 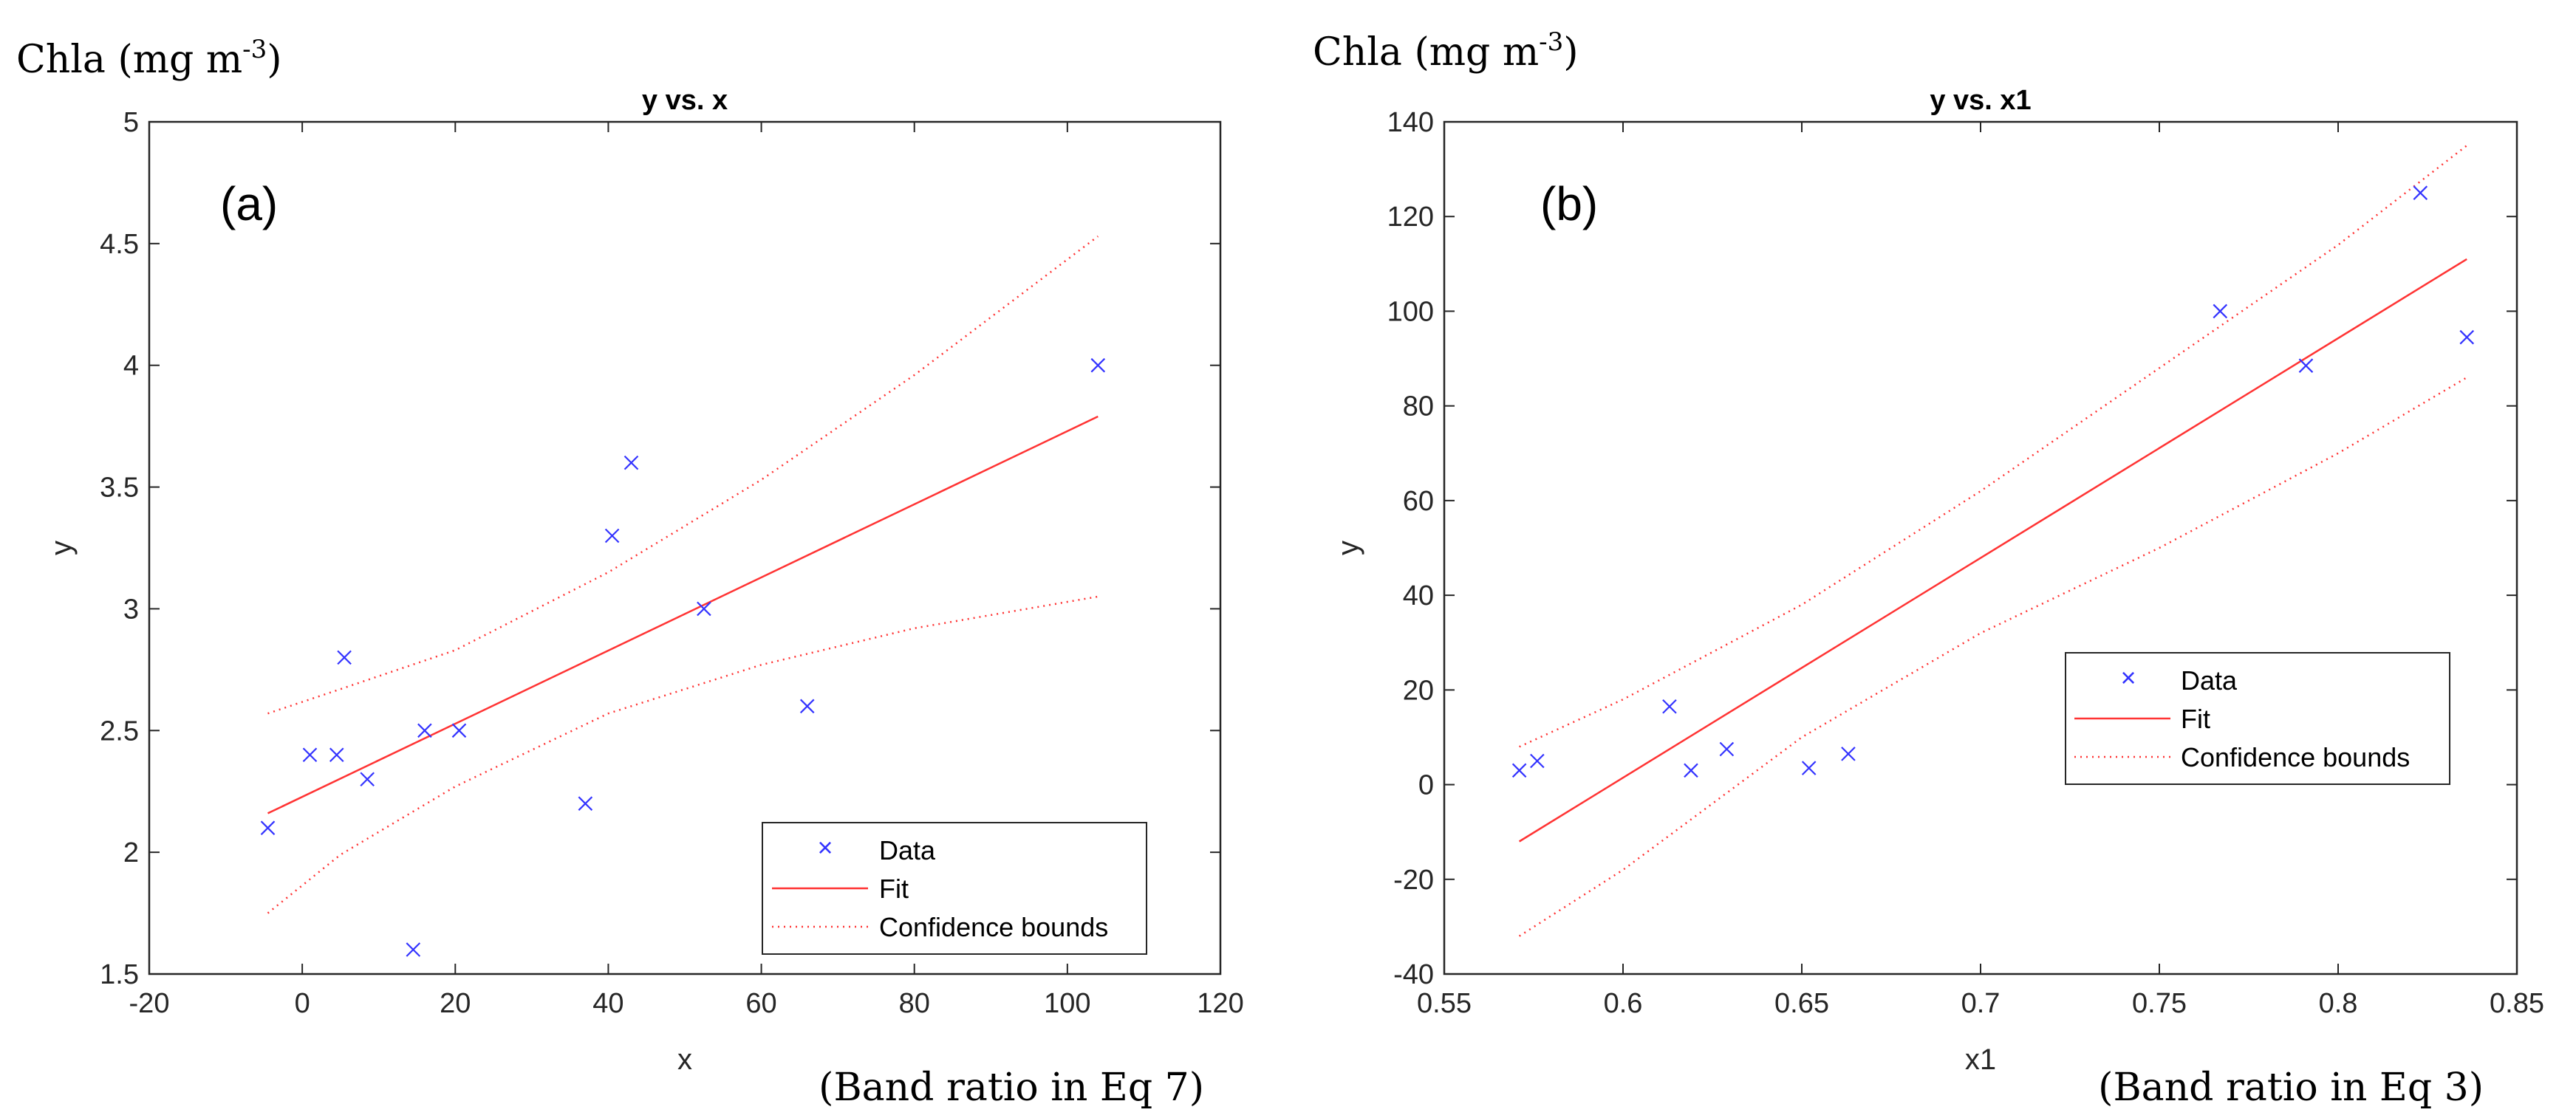 I want to click on xlabel-a: x, so click(x=685, y=1059).